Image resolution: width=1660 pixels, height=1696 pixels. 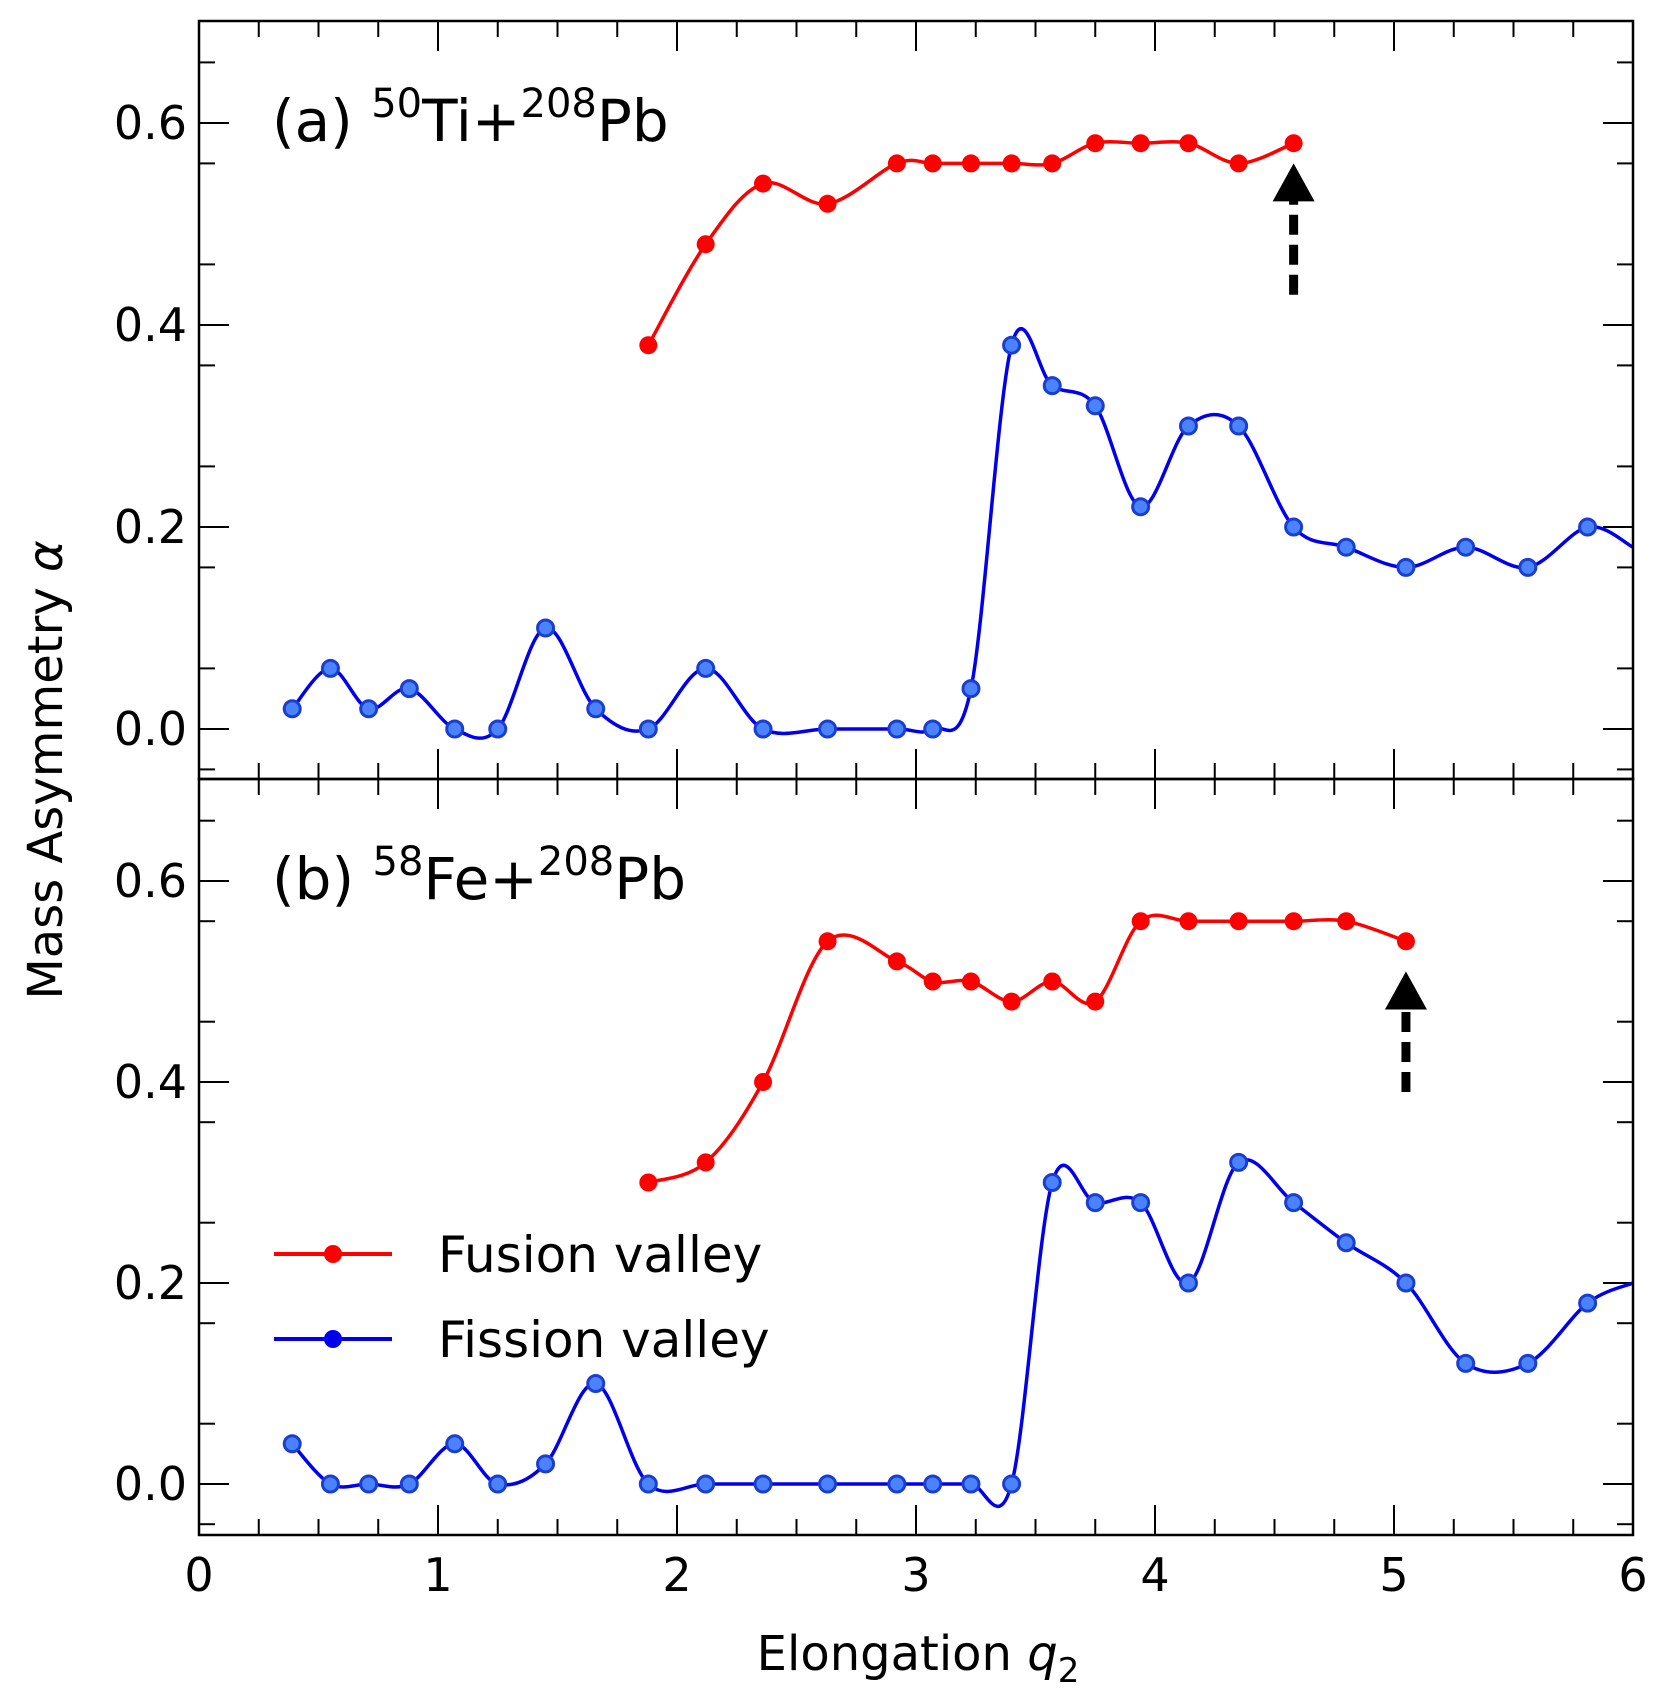 What do you see at coordinates (333, 1254) in the screenshot?
I see `legend-fusion-marker` at bounding box center [333, 1254].